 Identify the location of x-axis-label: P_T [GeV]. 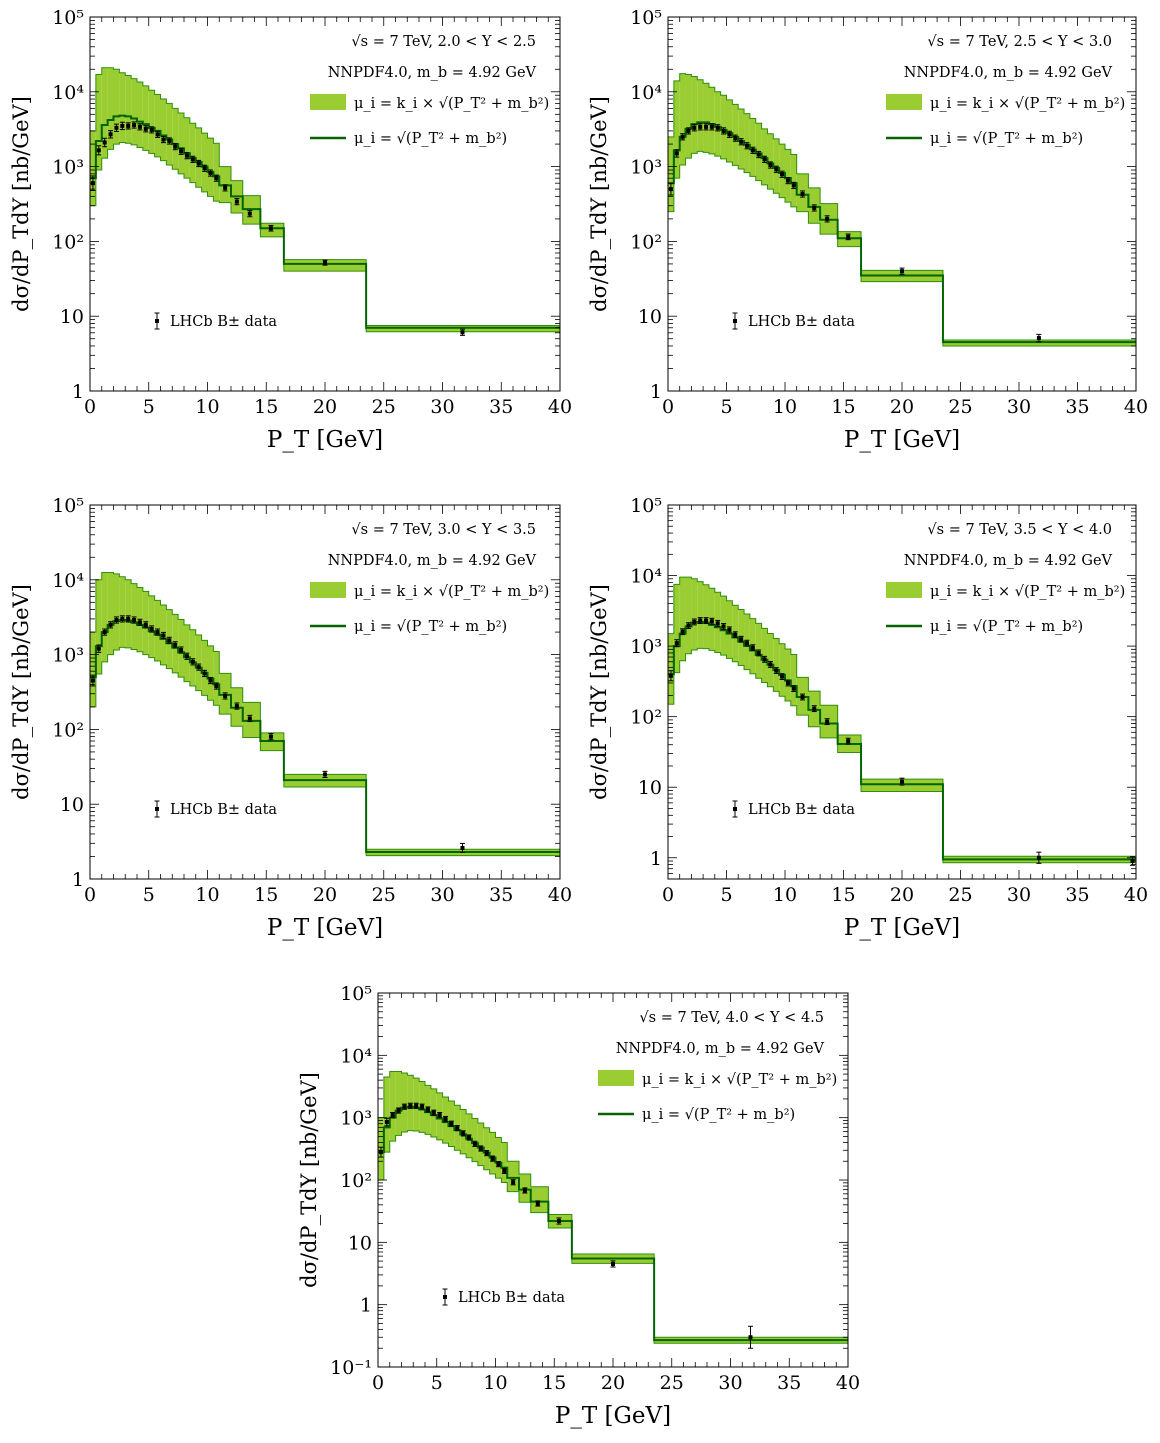
(902, 440).